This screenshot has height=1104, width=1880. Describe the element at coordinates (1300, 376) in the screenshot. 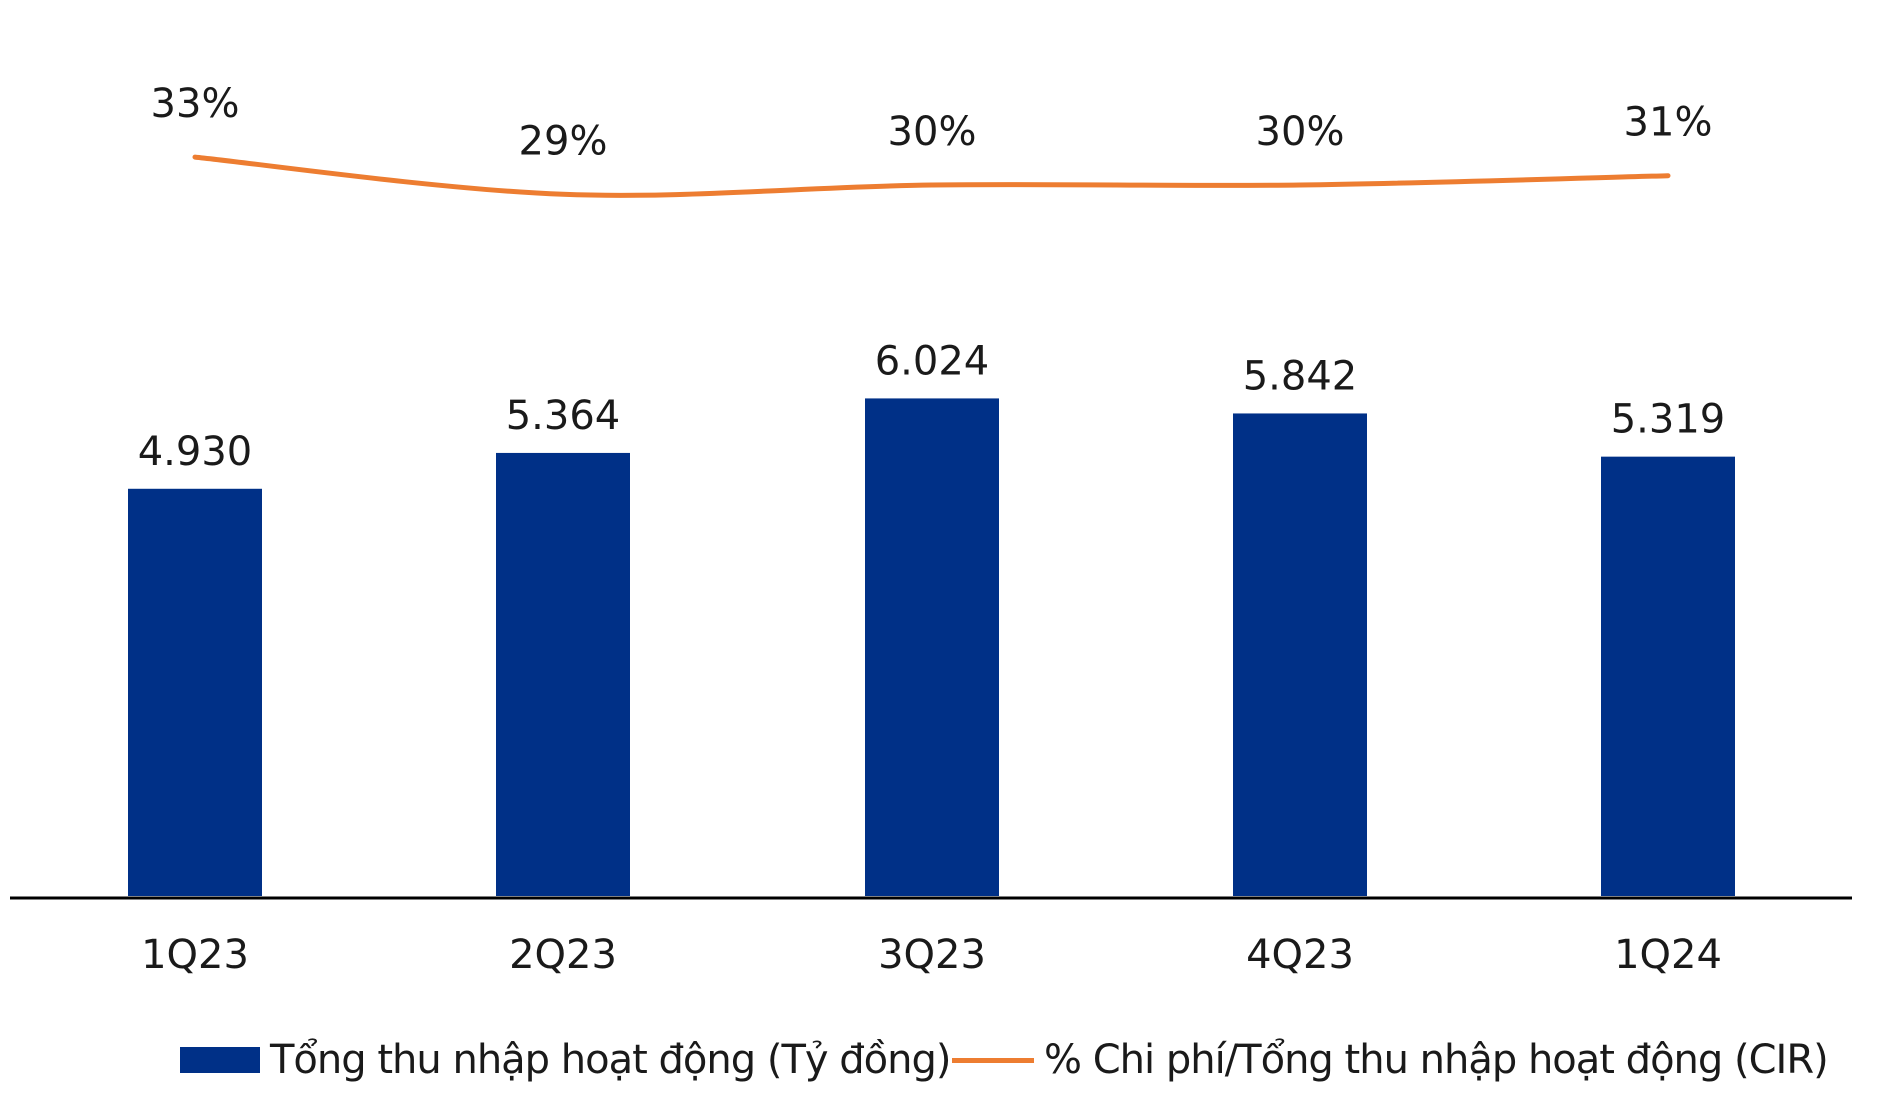

I see `bar-value-label: 5.842` at that location.